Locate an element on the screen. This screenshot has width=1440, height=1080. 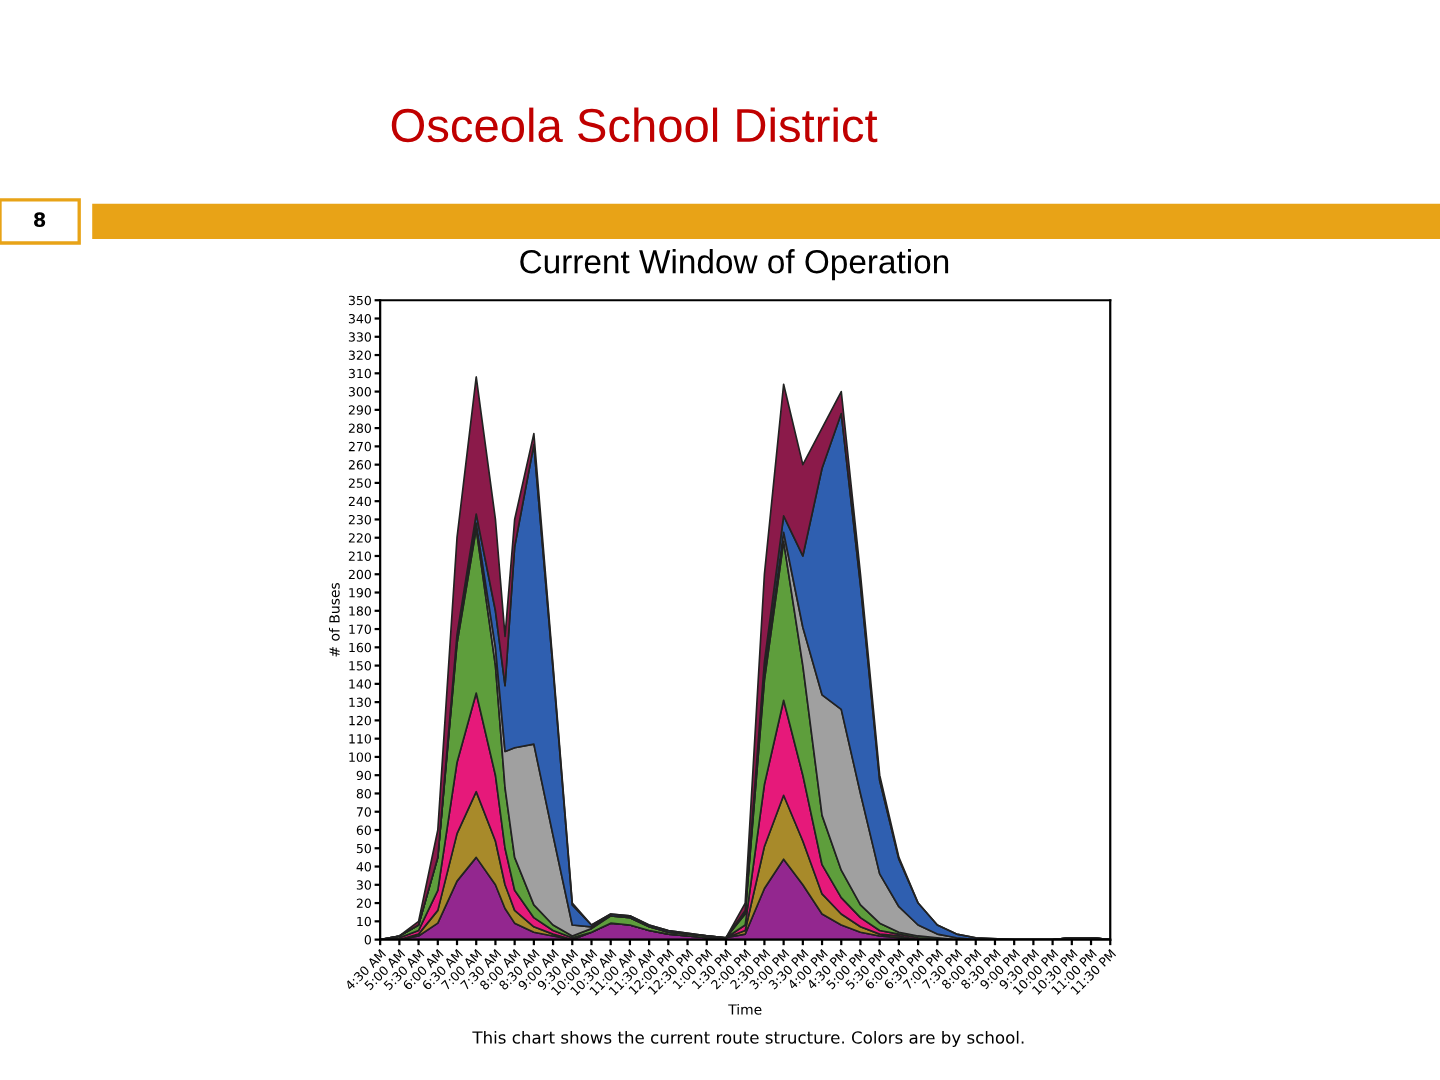
text: 8 is located at coordinates (40, 220).